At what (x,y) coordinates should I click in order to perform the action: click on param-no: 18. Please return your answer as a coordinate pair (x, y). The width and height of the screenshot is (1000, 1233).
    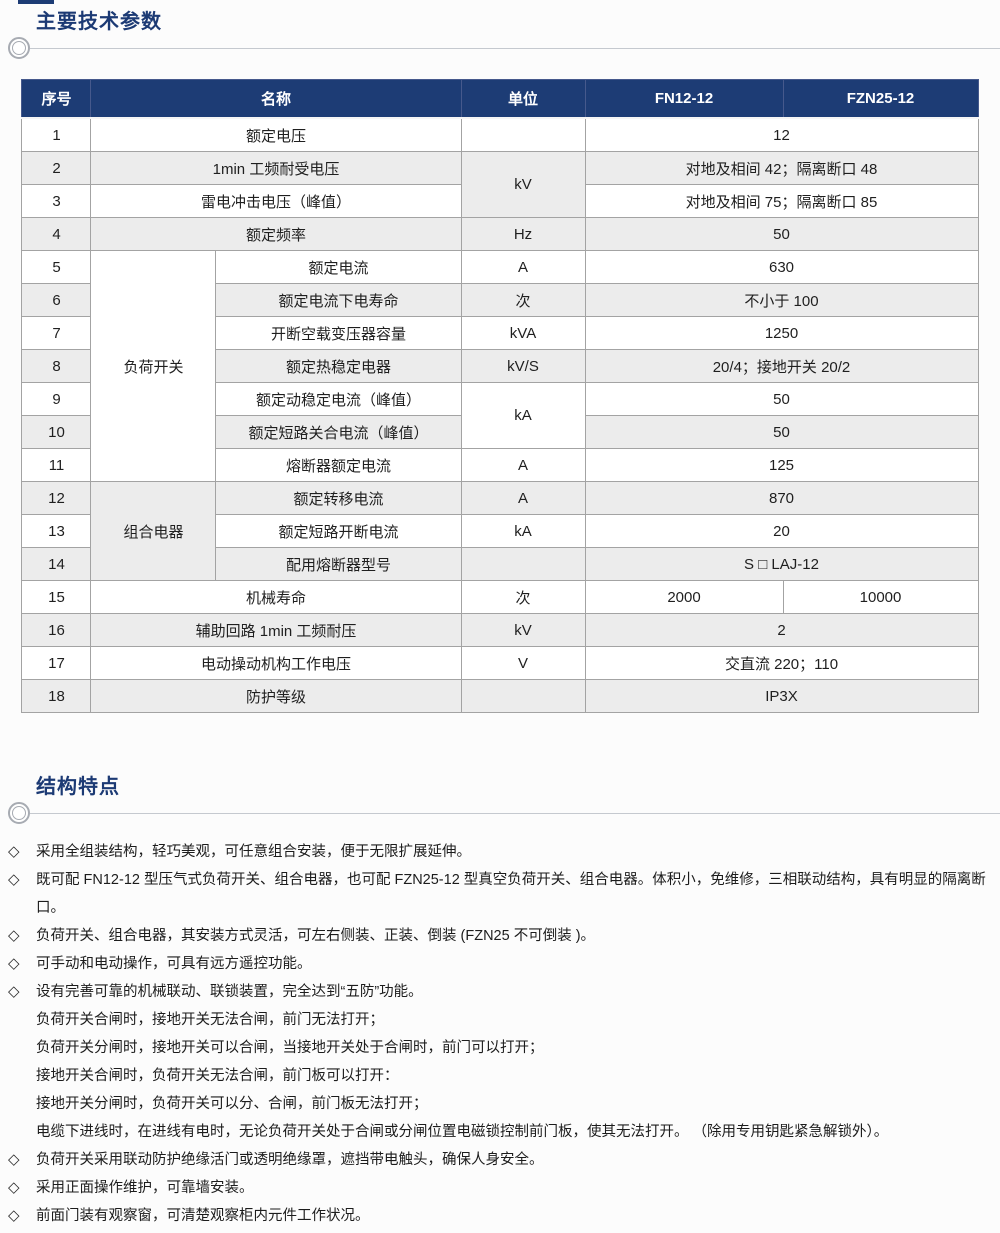
    Looking at the image, I should click on (56, 696).